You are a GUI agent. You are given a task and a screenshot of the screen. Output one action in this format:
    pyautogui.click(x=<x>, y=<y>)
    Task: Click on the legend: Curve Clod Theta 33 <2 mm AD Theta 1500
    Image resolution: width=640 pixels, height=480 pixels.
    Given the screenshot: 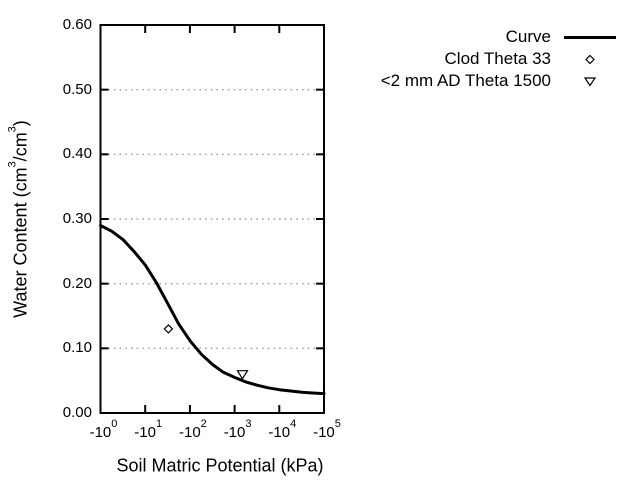 What is the action you would take?
    pyautogui.click(x=499, y=59)
    